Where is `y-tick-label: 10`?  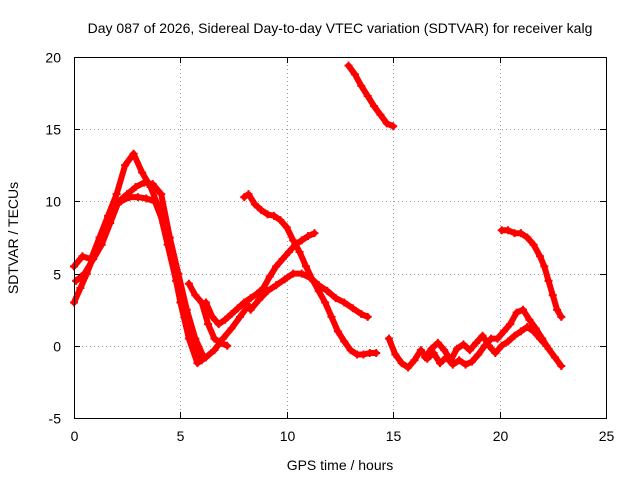 y-tick-label: 10 is located at coordinates (53, 202).